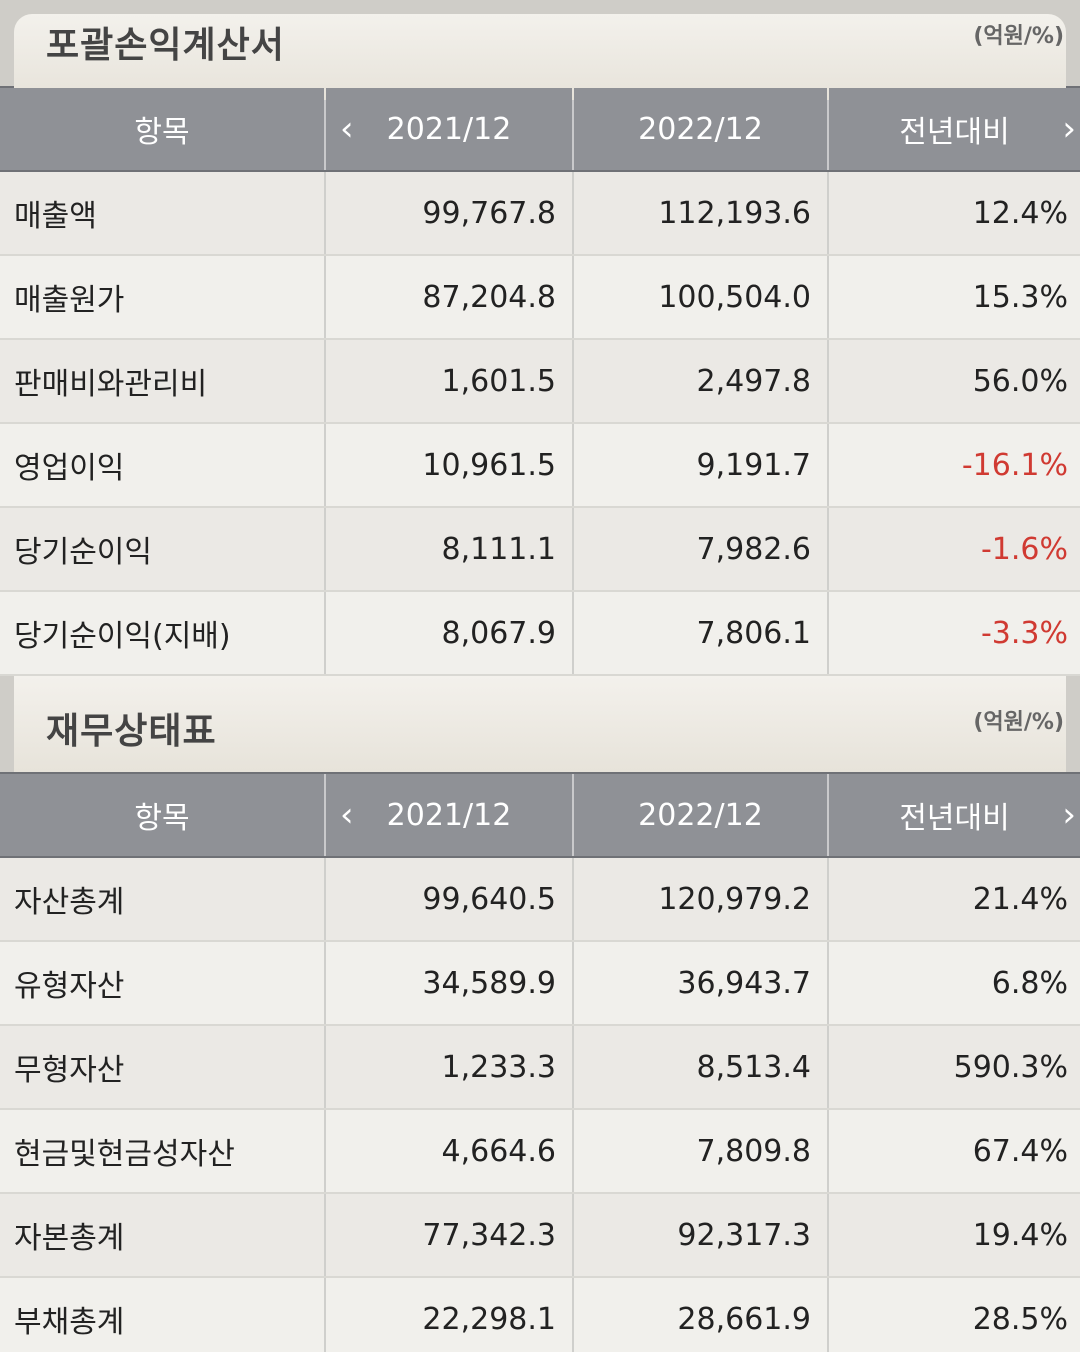  Describe the element at coordinates (953, 633) in the screenshot. I see `value-yoy: -3.3%` at that location.